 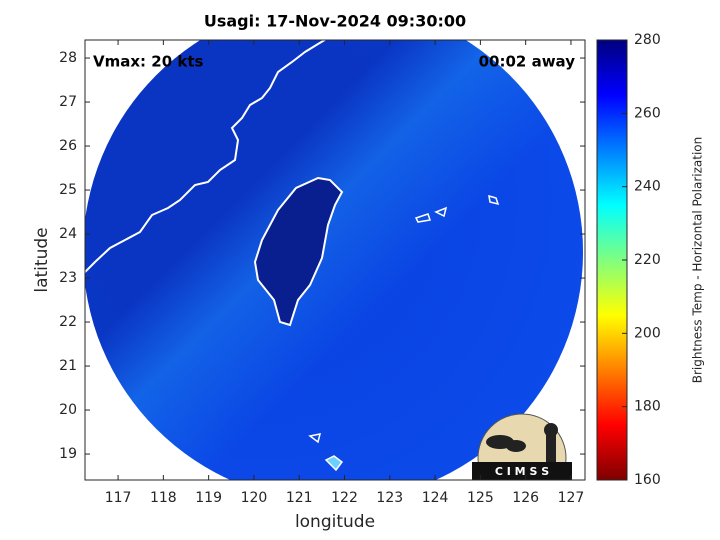 What do you see at coordinates (435, 498) in the screenshot?
I see `x-tick-label: 124` at bounding box center [435, 498].